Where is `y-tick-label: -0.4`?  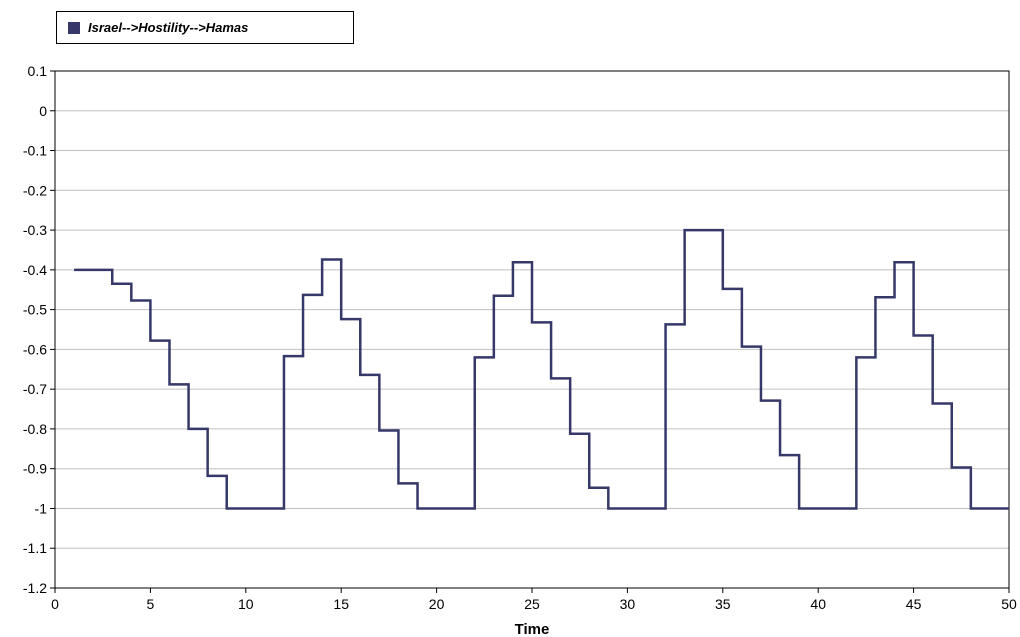 y-tick-label: -0.4 is located at coordinates (35, 270).